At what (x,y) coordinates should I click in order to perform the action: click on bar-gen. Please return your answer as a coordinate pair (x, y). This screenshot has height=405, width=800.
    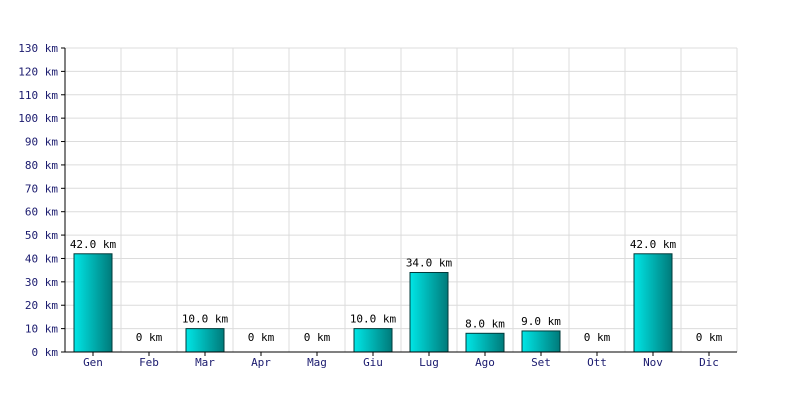
    Looking at the image, I should click on (93, 303).